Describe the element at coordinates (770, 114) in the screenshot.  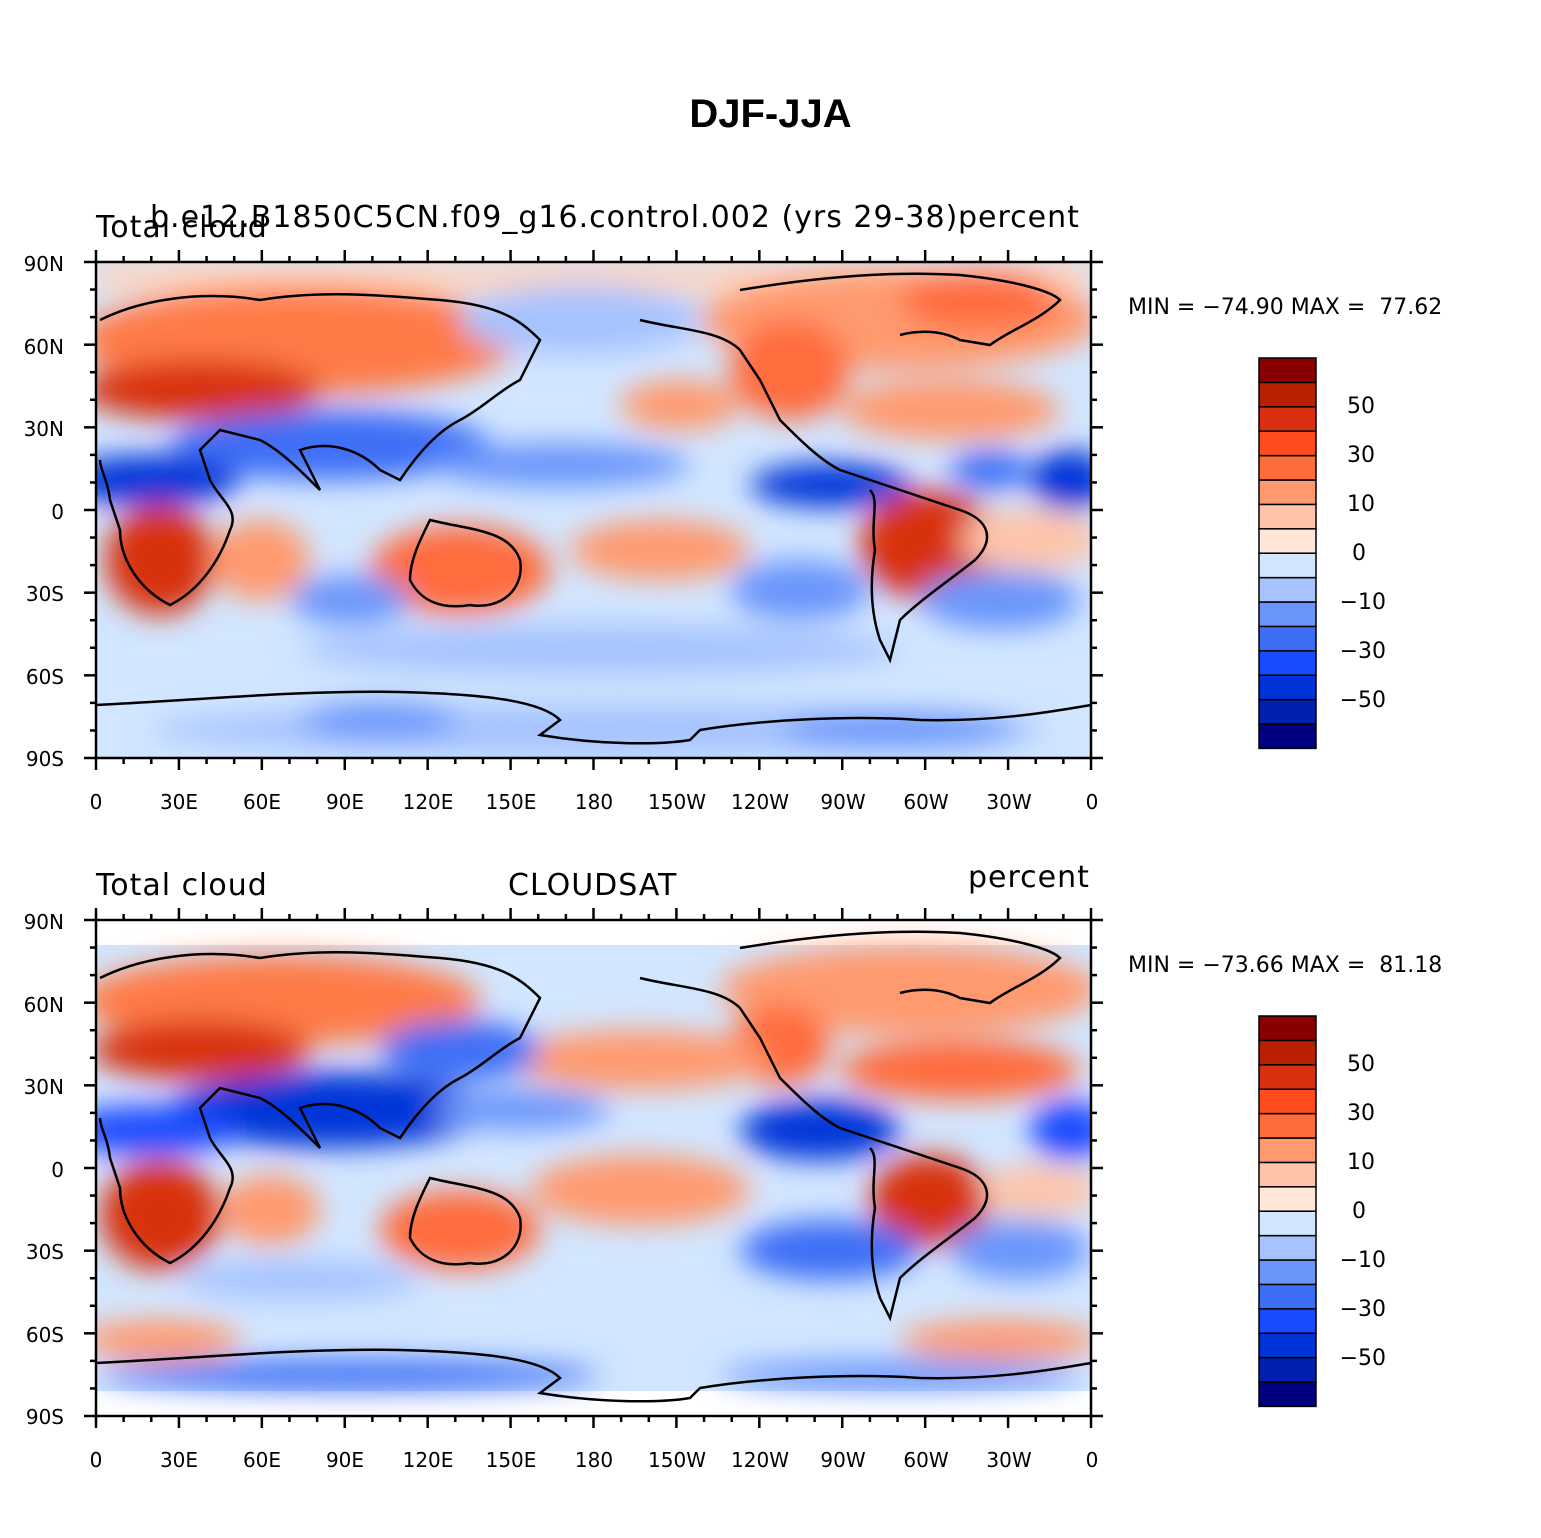
I see `figure-title: DJF-JJA` at that location.